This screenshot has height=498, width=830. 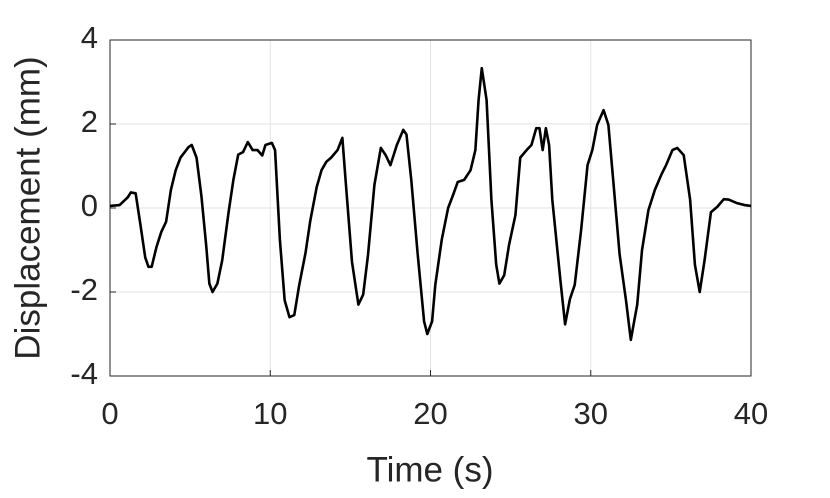 What do you see at coordinates (430, 413) in the screenshot?
I see `x-tick-label: 20` at bounding box center [430, 413].